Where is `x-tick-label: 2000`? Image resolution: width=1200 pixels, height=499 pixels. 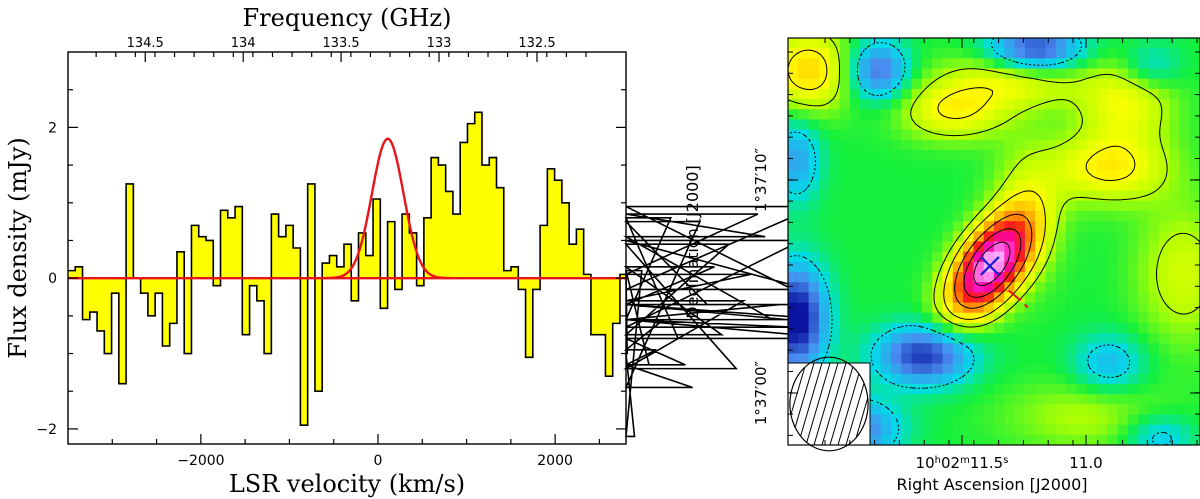 x-tick-label: 2000 is located at coordinates (555, 461).